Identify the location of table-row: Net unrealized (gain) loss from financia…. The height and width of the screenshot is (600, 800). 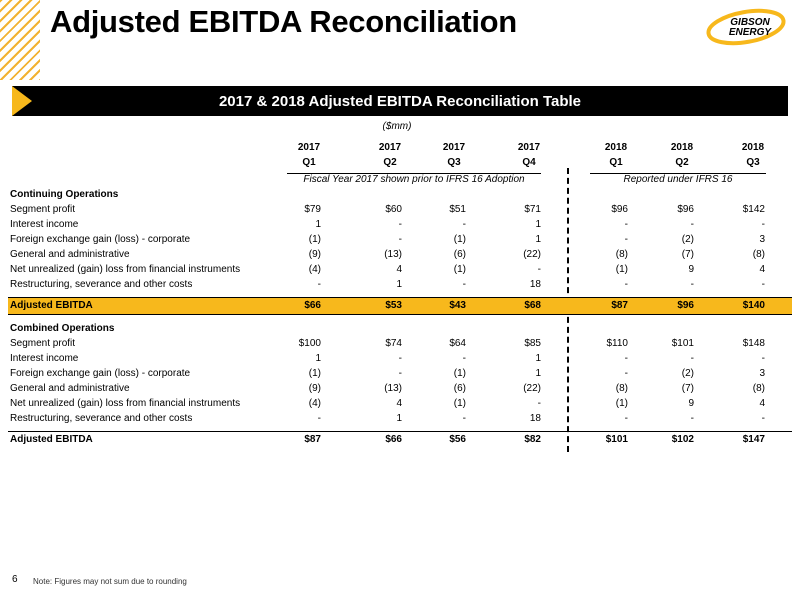
(400, 269).